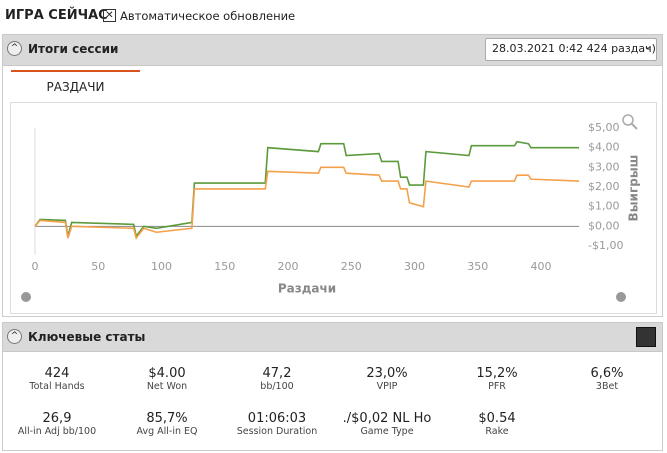 This screenshot has height=453, width=667. I want to click on stat-label: All-in Adj bb/100, so click(57, 431).